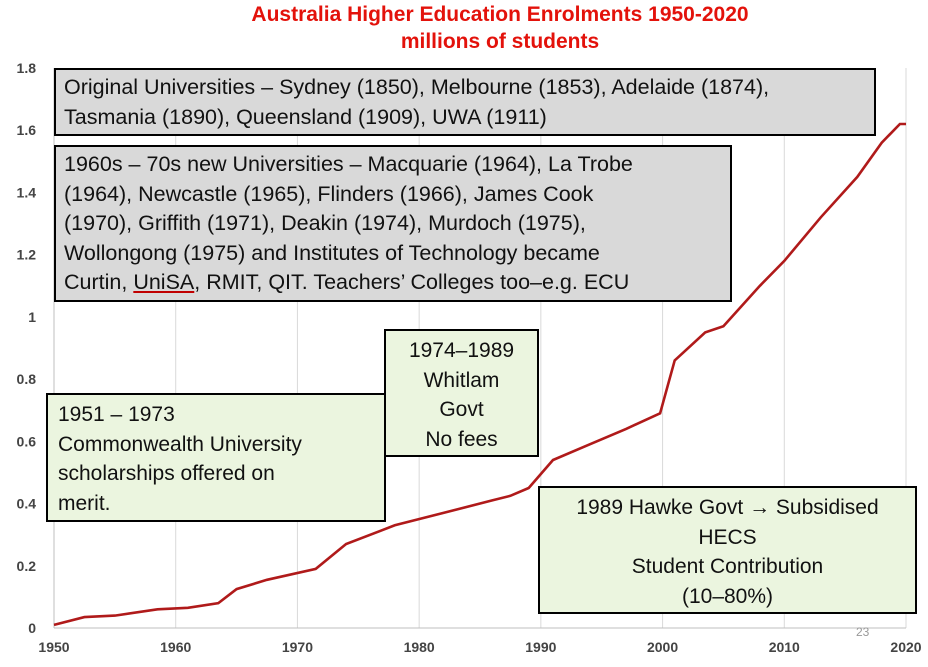 This screenshot has width=928, height=667. Describe the element at coordinates (53, 647) in the screenshot. I see `x-tick-label: 1950` at that location.